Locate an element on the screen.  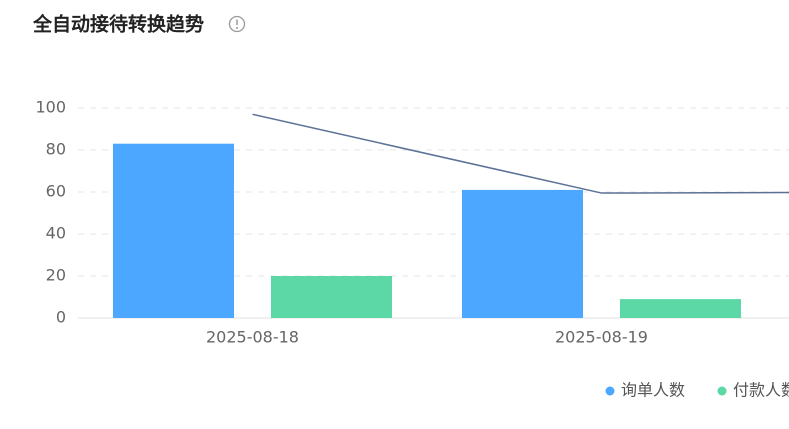
y-tick-label: 40 is located at coordinates (56, 233).